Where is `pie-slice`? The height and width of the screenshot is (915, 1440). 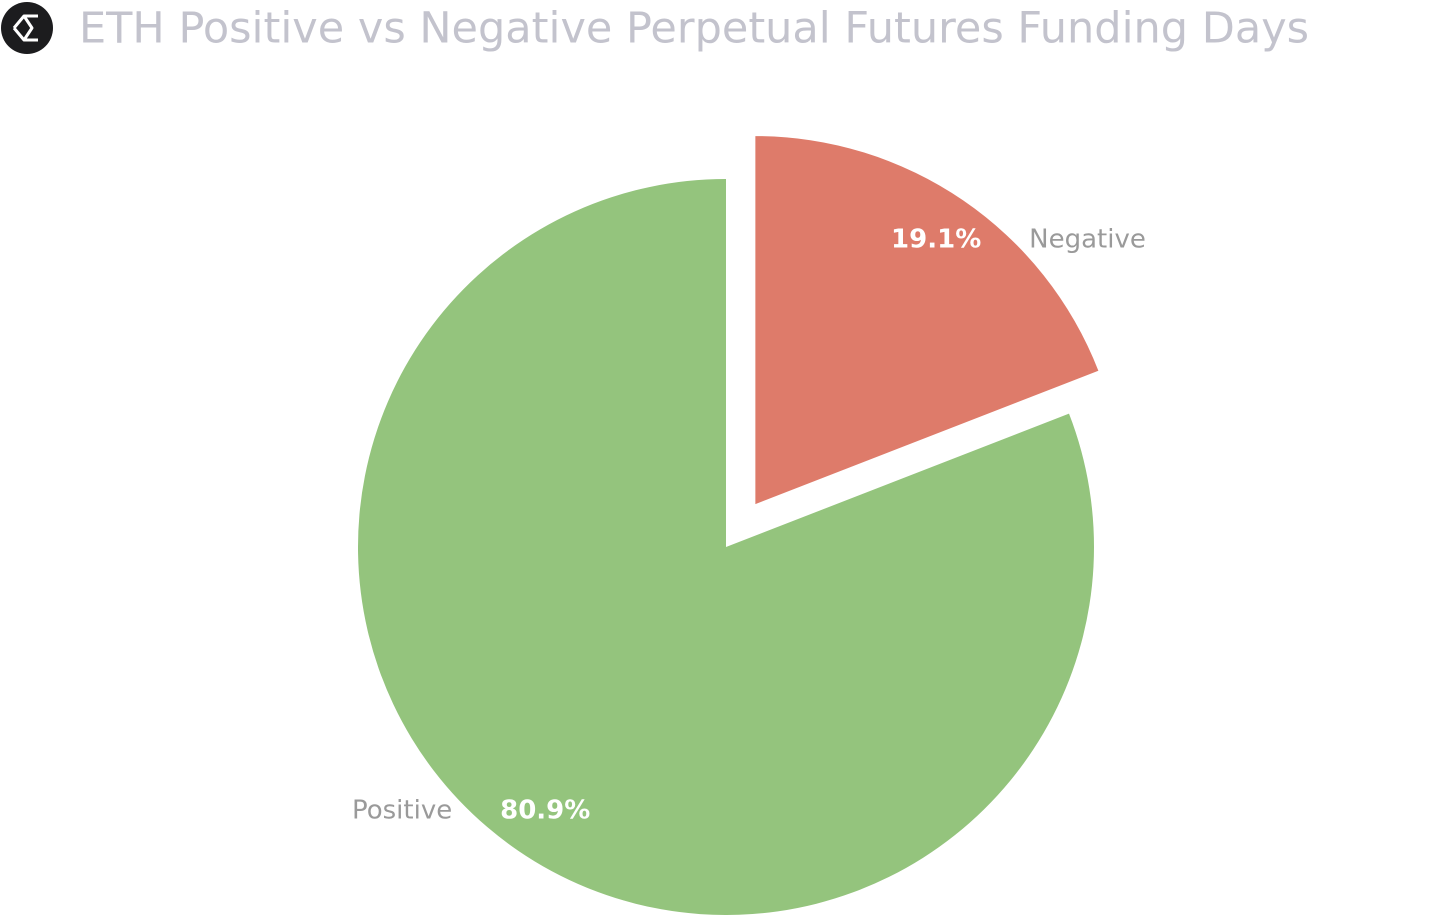
pie-slice is located at coordinates (927, 320).